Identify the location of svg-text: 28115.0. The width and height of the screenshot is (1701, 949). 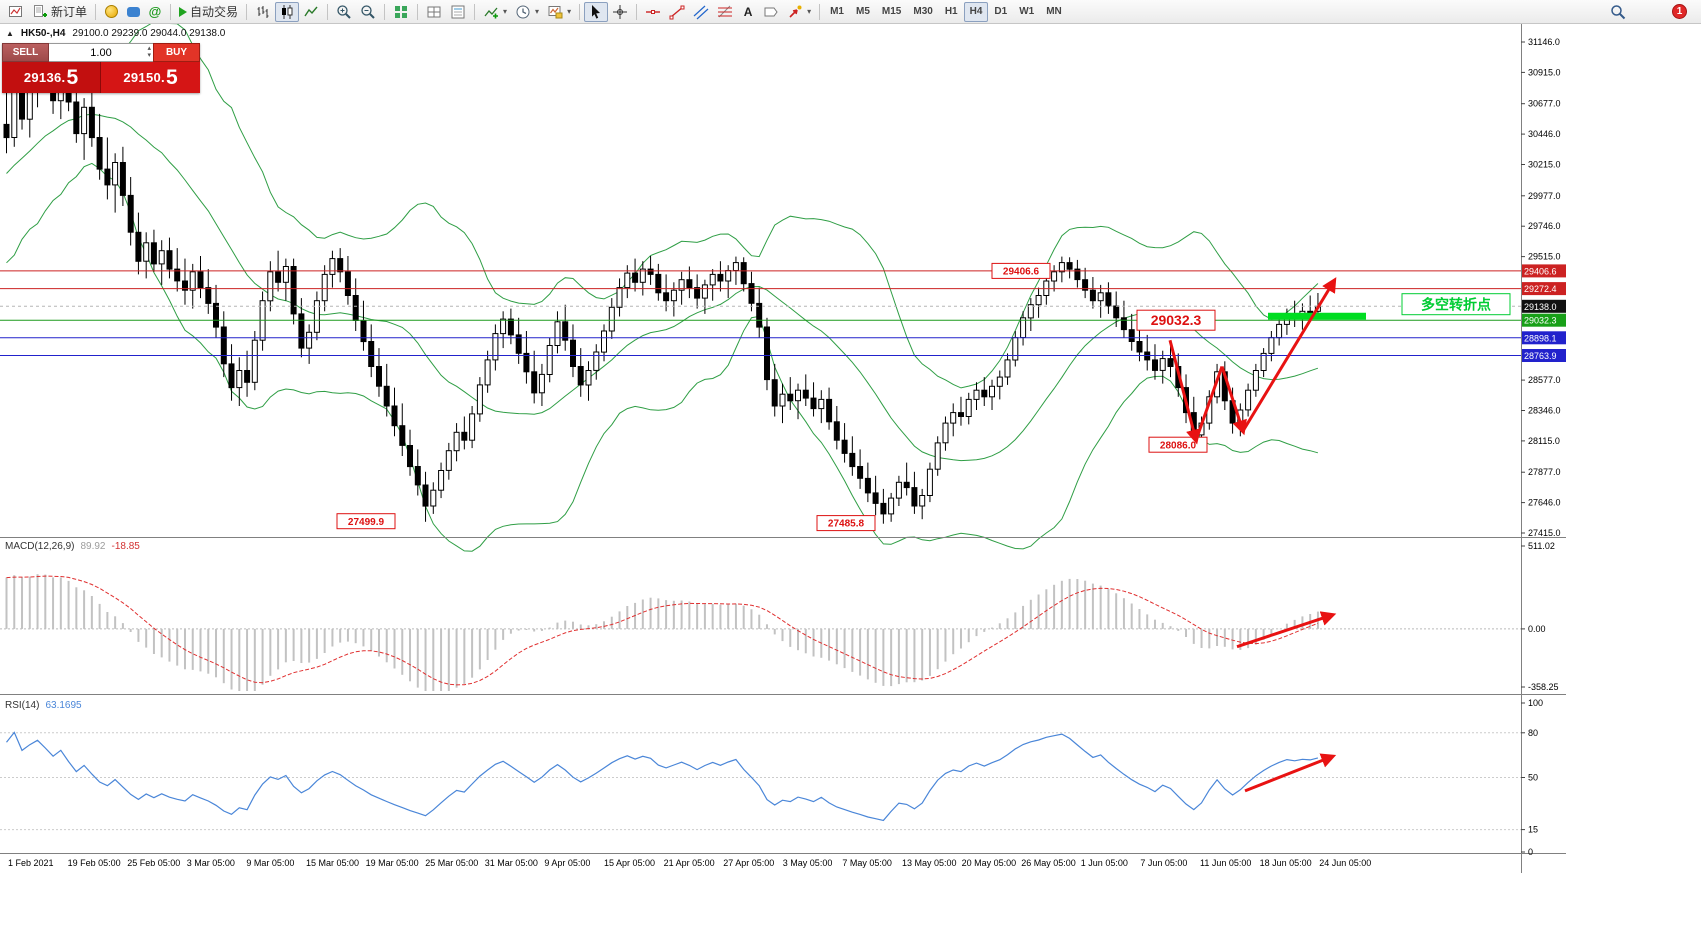
(1544, 441).